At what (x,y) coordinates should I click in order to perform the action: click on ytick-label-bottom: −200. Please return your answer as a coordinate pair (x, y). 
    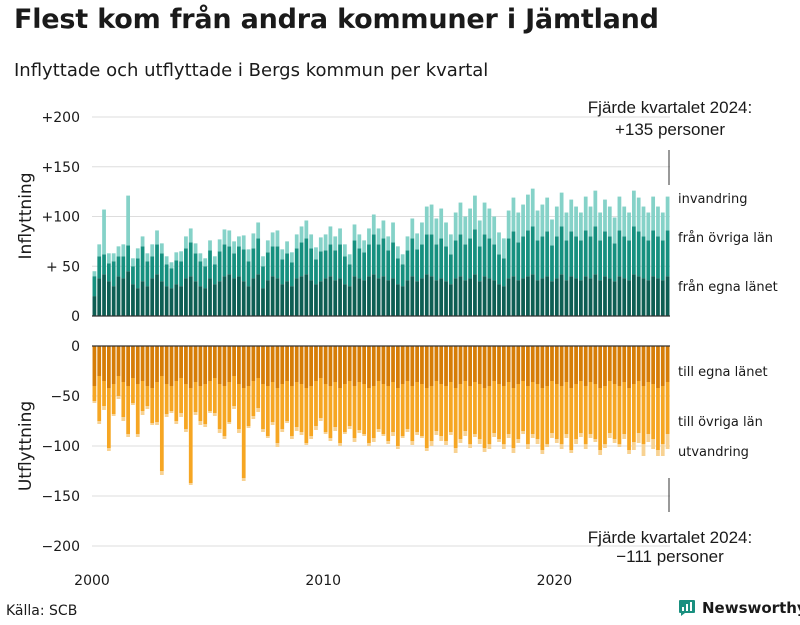
    Looking at the image, I should click on (61, 547).